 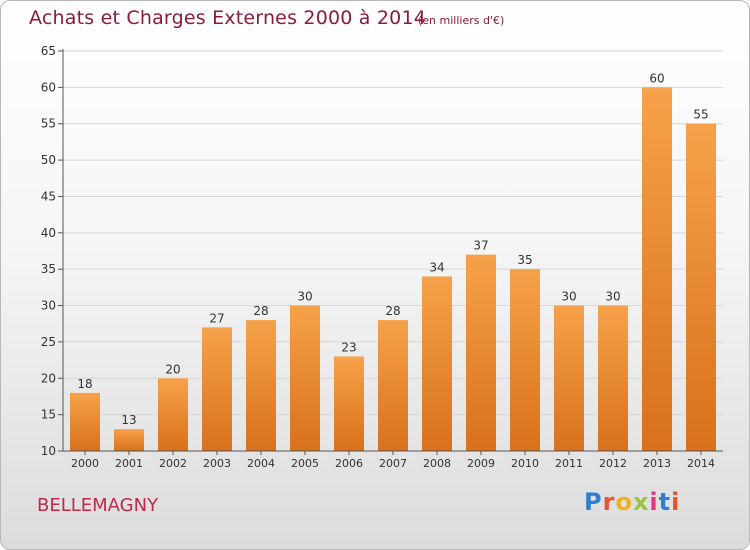 What do you see at coordinates (48, 196) in the screenshot?
I see `y-tick-label: 45` at bounding box center [48, 196].